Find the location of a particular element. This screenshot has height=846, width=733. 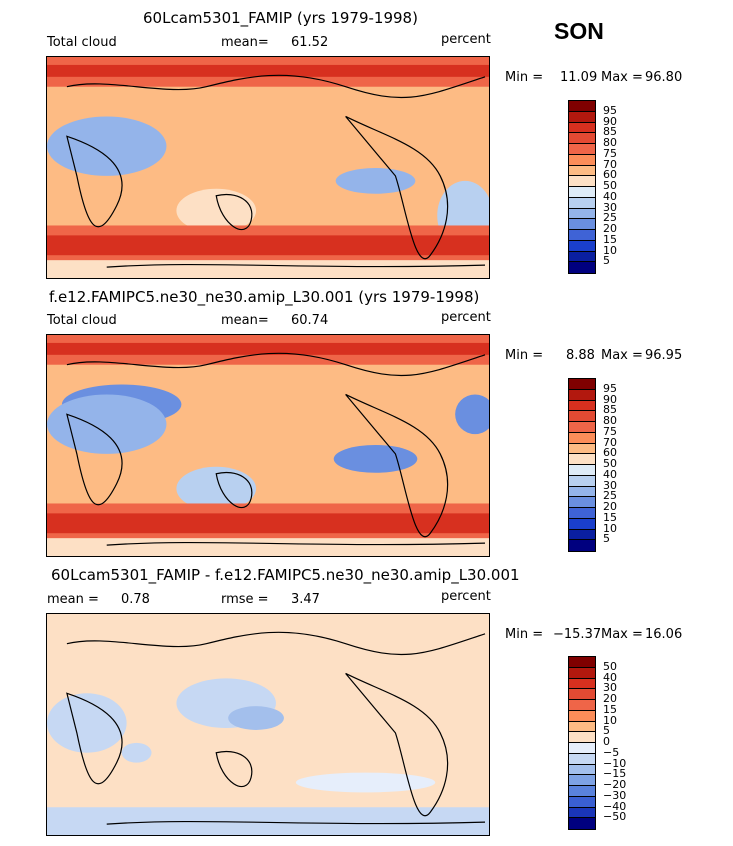

panel2-units: percent is located at coordinates (466, 317).